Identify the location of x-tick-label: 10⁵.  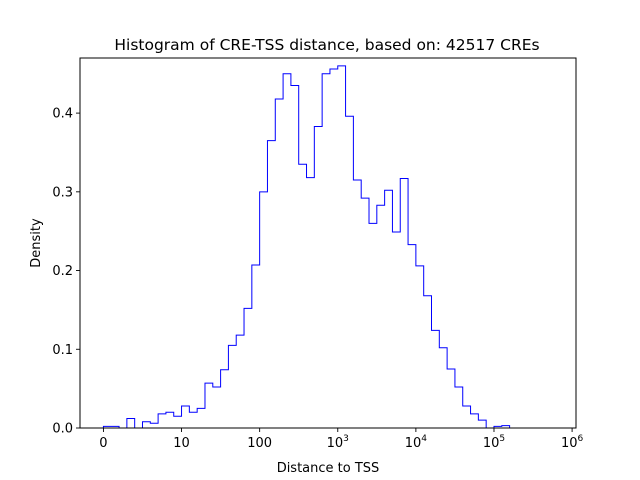
(494, 442).